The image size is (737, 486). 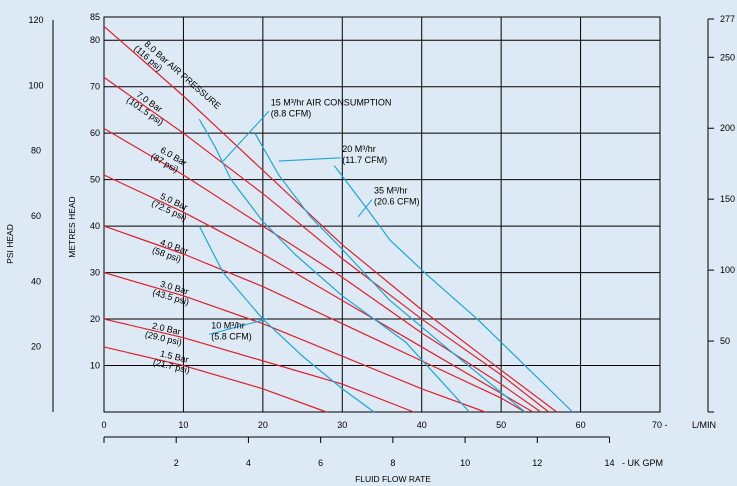 I want to click on metres-tick-label: 50, so click(x=95, y=180).